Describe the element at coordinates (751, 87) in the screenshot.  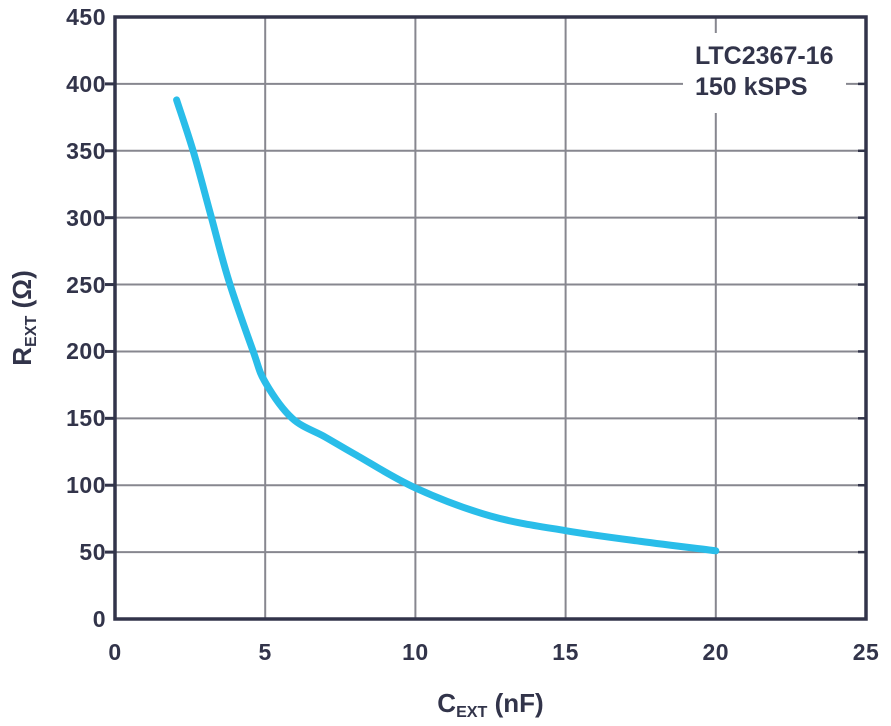
I see `annotation-sample-rate: 150 kSPS` at that location.